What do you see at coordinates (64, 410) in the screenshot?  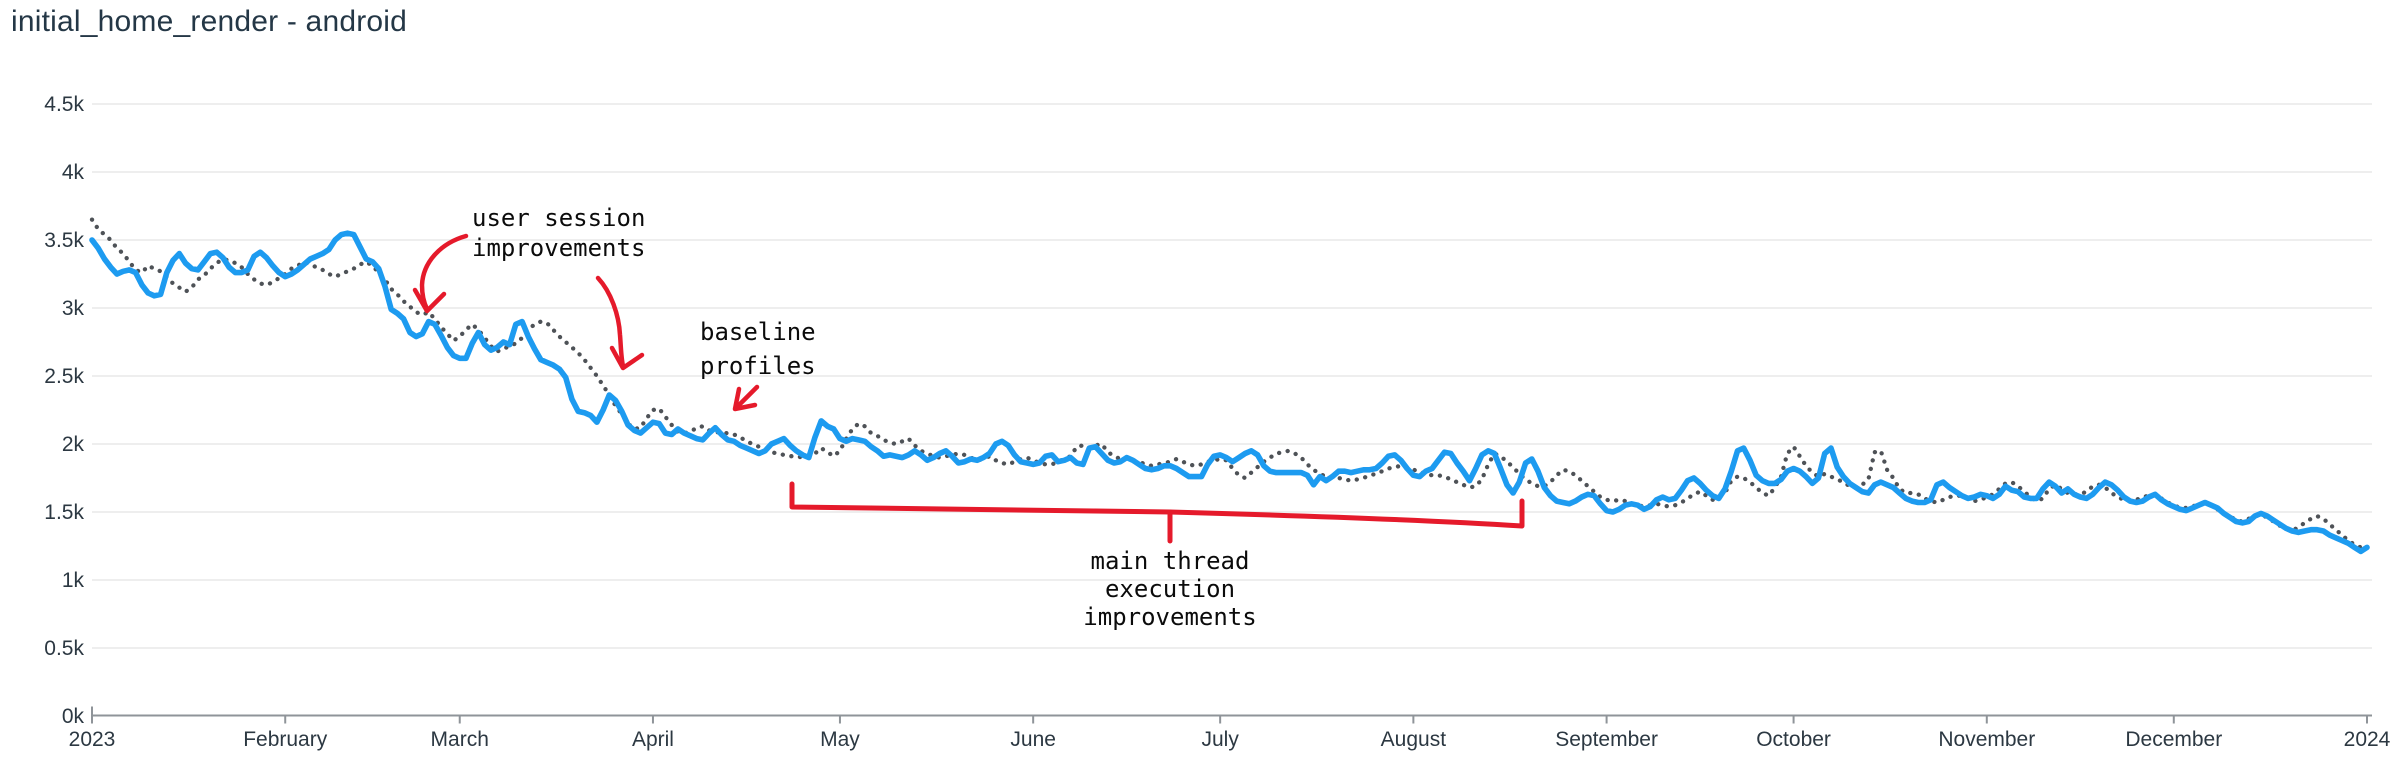 I see `y-axis-labels: 0k 0.5k 1k 1.5k 2k 2.5k 3k 3.5k 4k 4.5k` at bounding box center [64, 410].